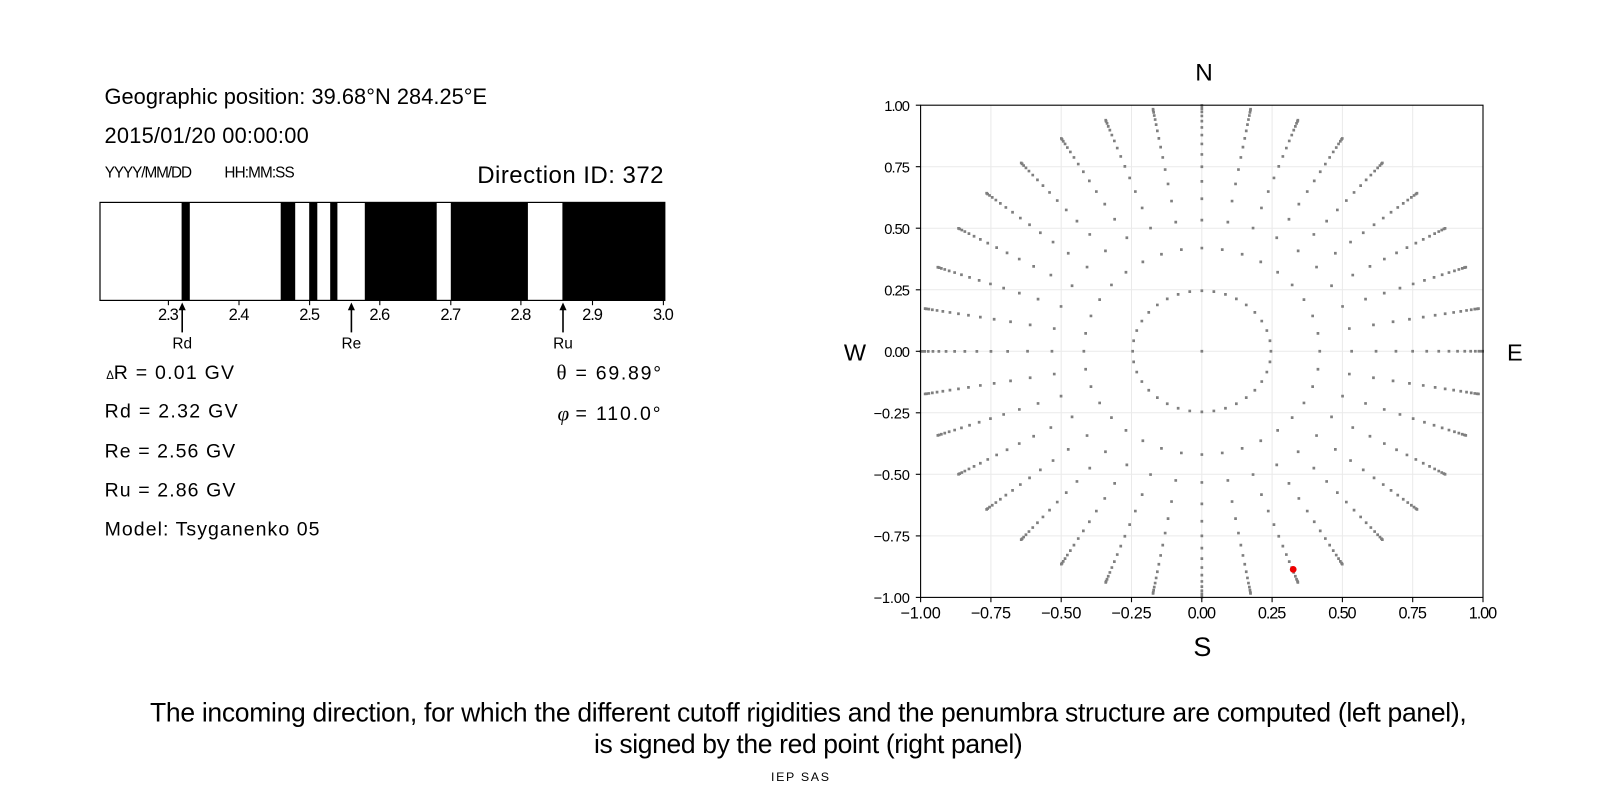 This screenshot has width=1600, height=800. What do you see at coordinates (618, 414) in the screenshot?
I see `svg-text: = 110.0°` at bounding box center [618, 414].